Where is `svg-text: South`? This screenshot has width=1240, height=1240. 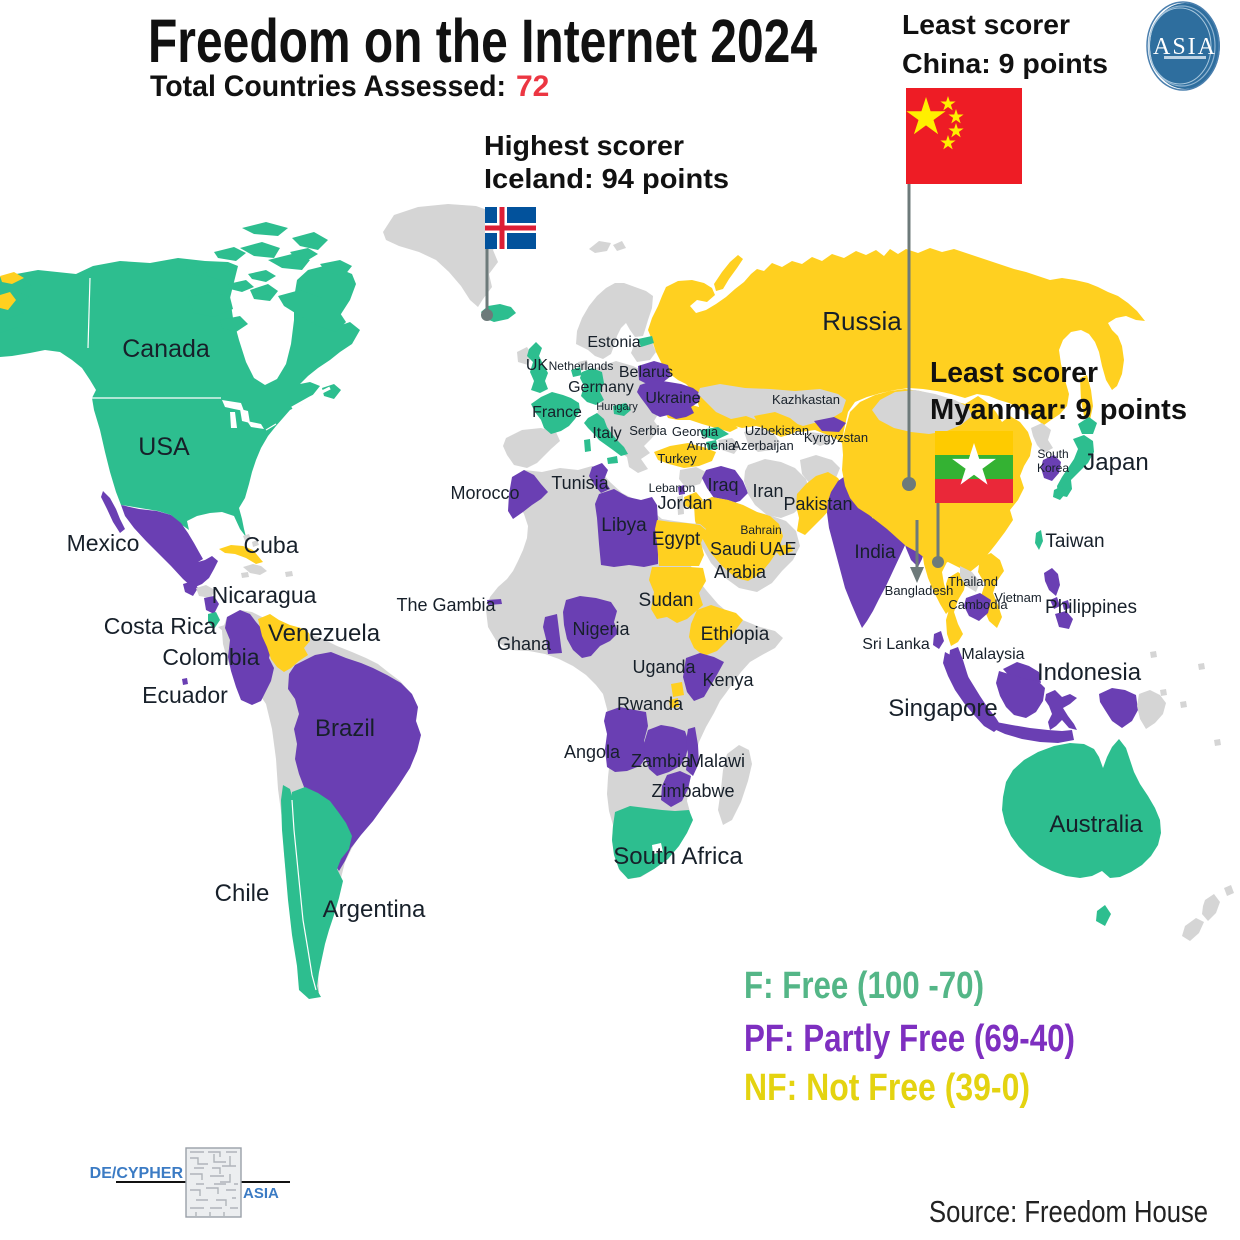 svg-text: South is located at coordinates (1052, 454).